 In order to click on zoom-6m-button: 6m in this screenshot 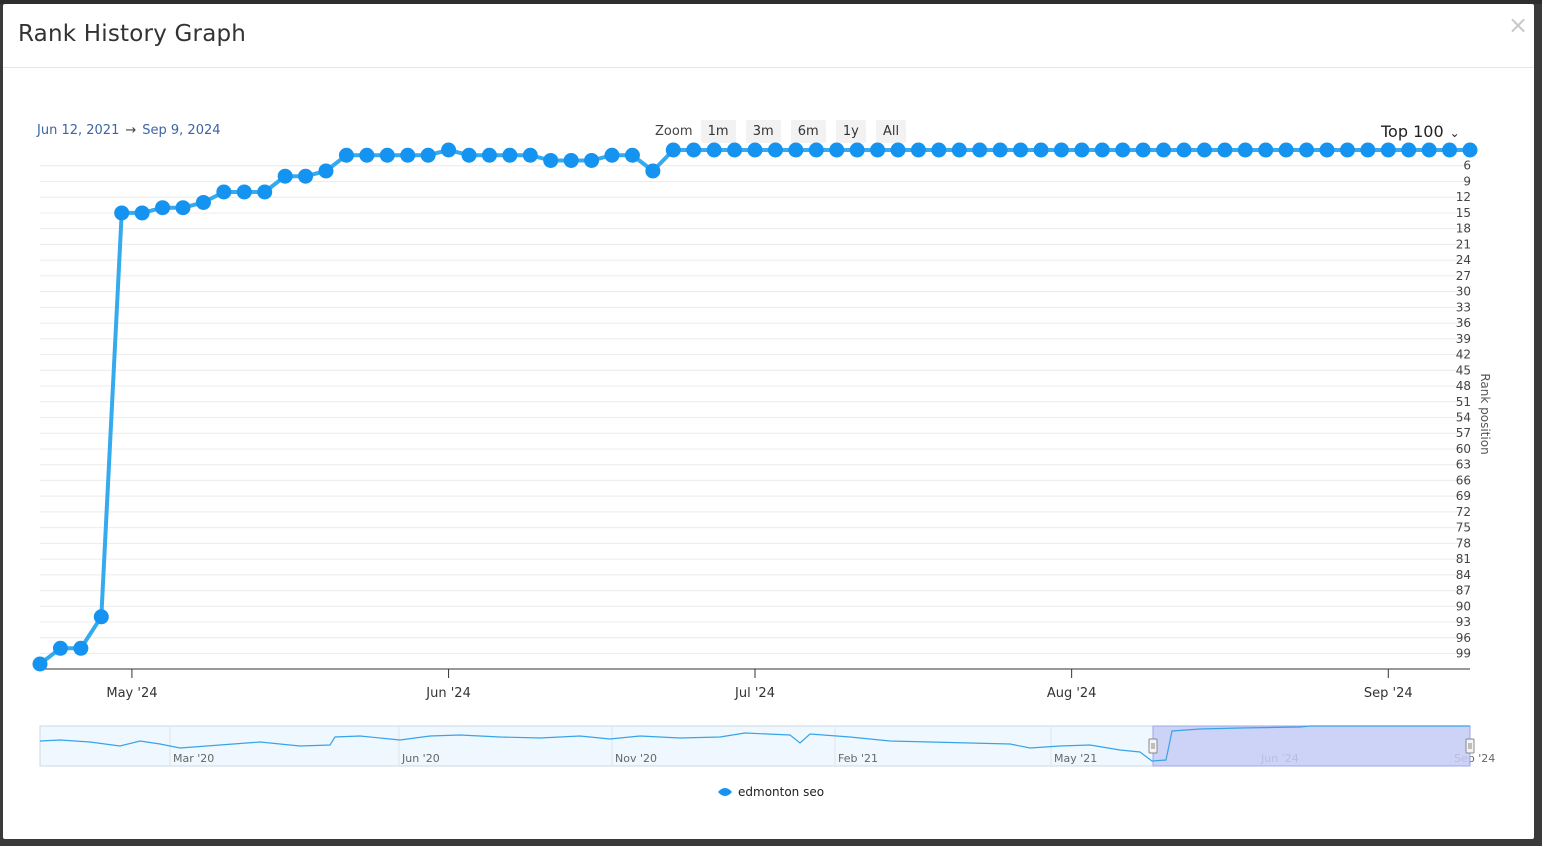, I will do `click(808, 131)`.